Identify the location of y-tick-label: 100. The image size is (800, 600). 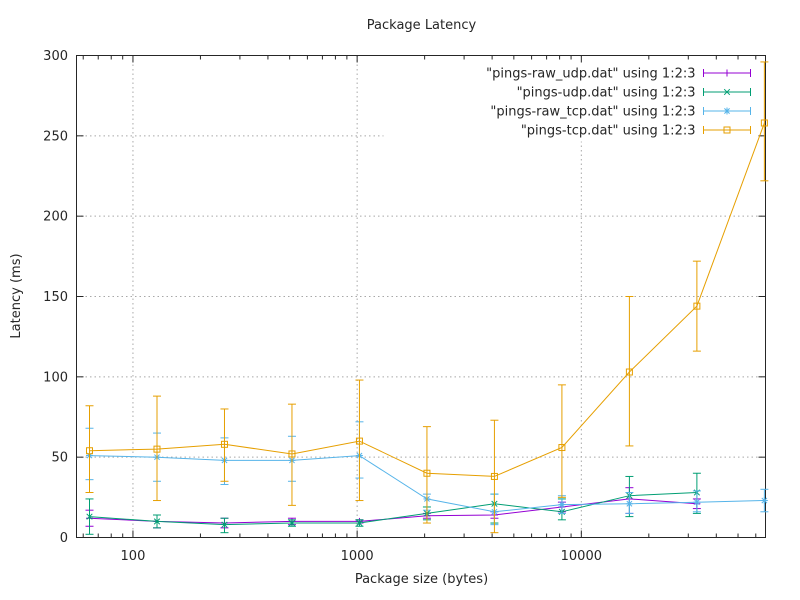
(55, 377).